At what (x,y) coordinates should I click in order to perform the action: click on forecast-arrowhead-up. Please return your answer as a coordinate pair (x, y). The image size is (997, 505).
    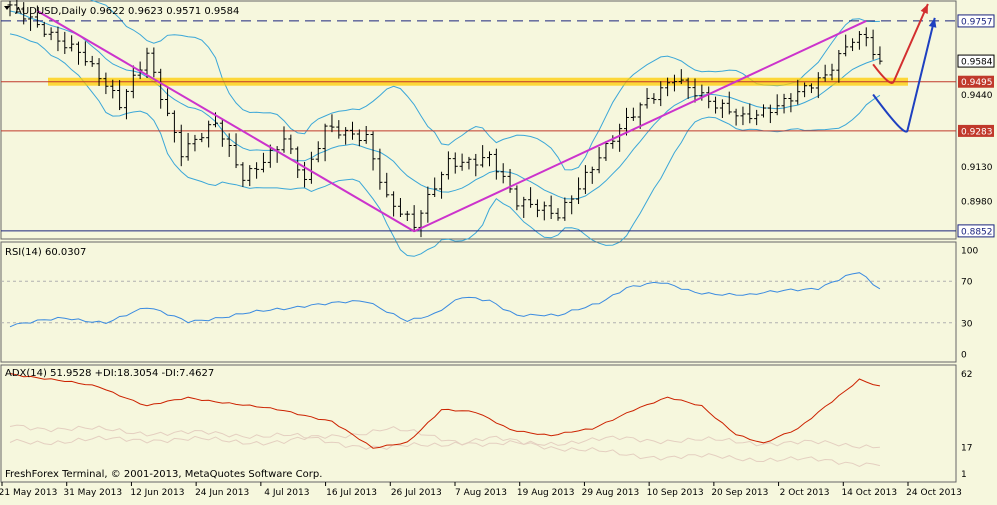
    Looking at the image, I should click on (924, 9).